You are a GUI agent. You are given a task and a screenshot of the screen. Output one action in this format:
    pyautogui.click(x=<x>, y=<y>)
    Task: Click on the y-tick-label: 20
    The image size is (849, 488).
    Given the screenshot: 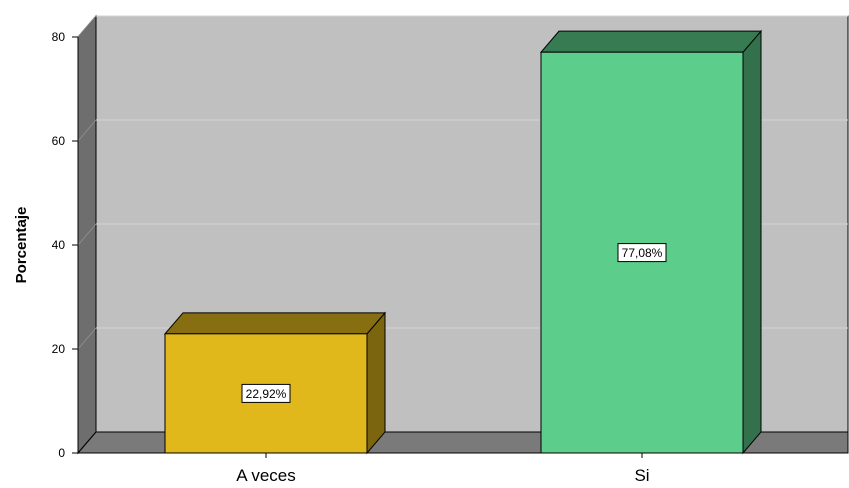 What is the action you would take?
    pyautogui.click(x=59, y=349)
    